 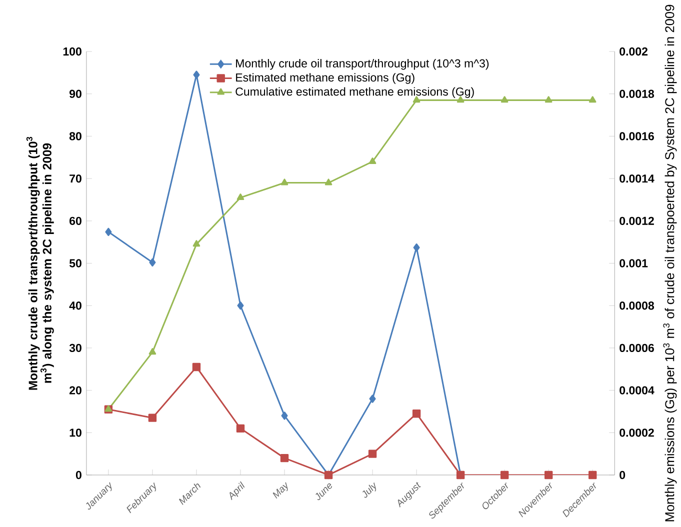 What do you see at coordinates (75, 263) in the screenshot?
I see `y-tick-label: 50` at bounding box center [75, 263].